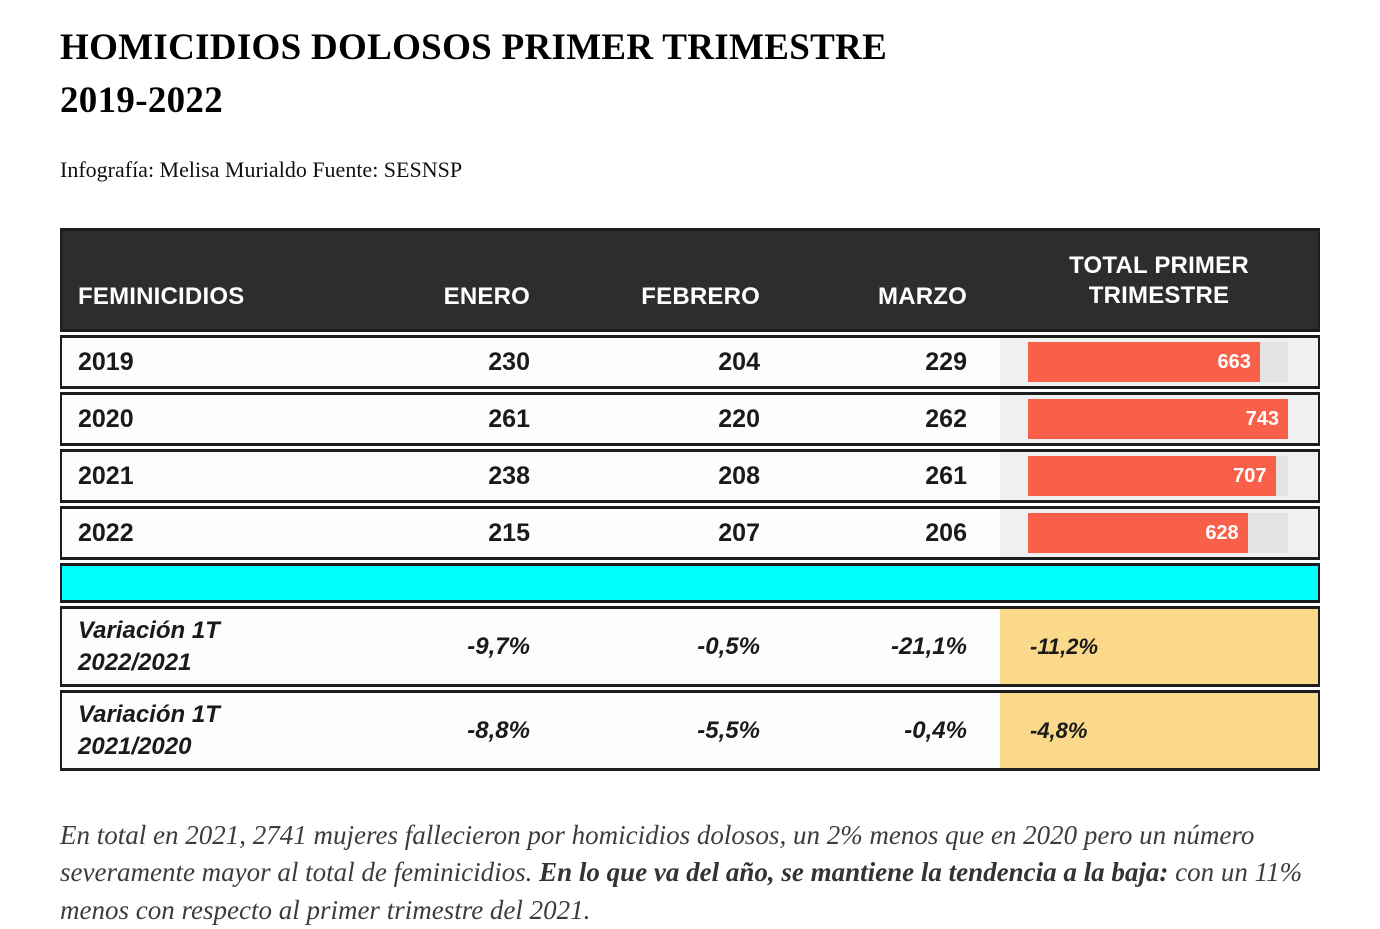 The image size is (1380, 929). What do you see at coordinates (509, 418) in the screenshot?
I see `cell-enero: 261` at bounding box center [509, 418].